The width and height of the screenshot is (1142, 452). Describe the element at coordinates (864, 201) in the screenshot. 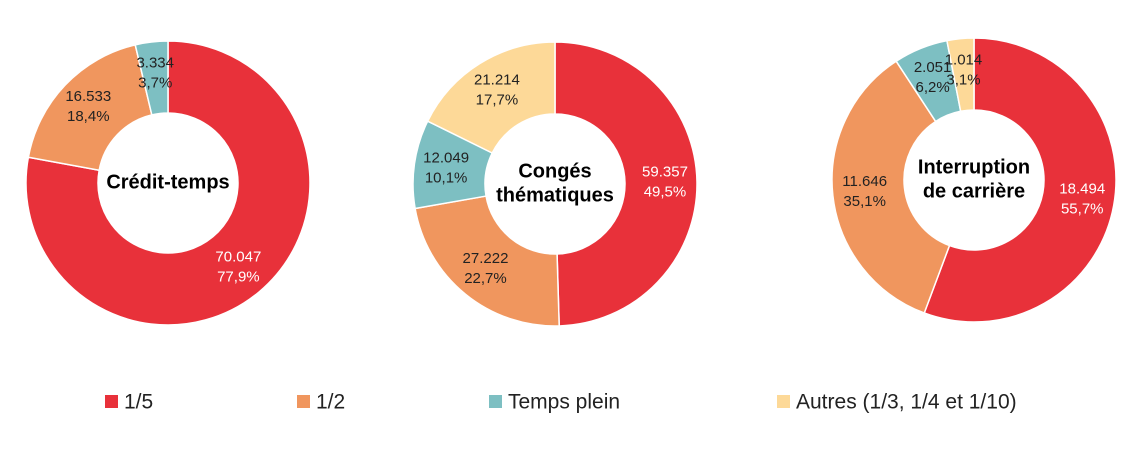

I see `percent-label: 35,1%` at that location.